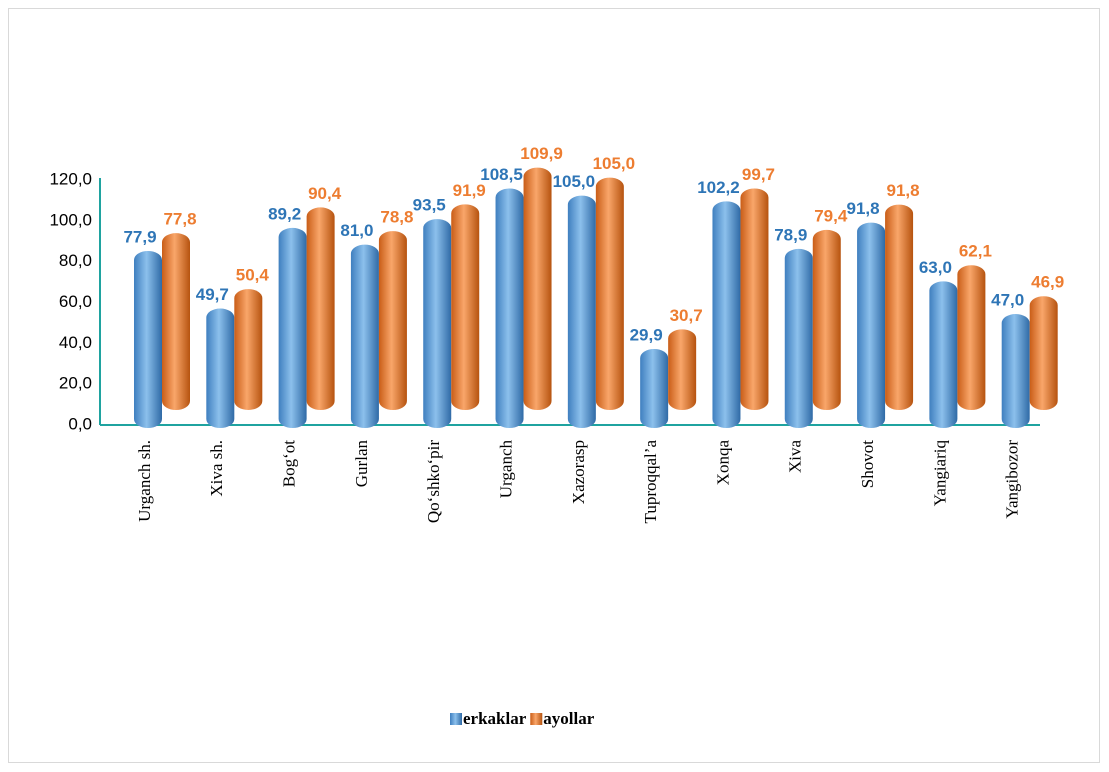 The image size is (1109, 772). Describe the element at coordinates (831, 215) in the screenshot. I see `value-label: 79,4` at that location.